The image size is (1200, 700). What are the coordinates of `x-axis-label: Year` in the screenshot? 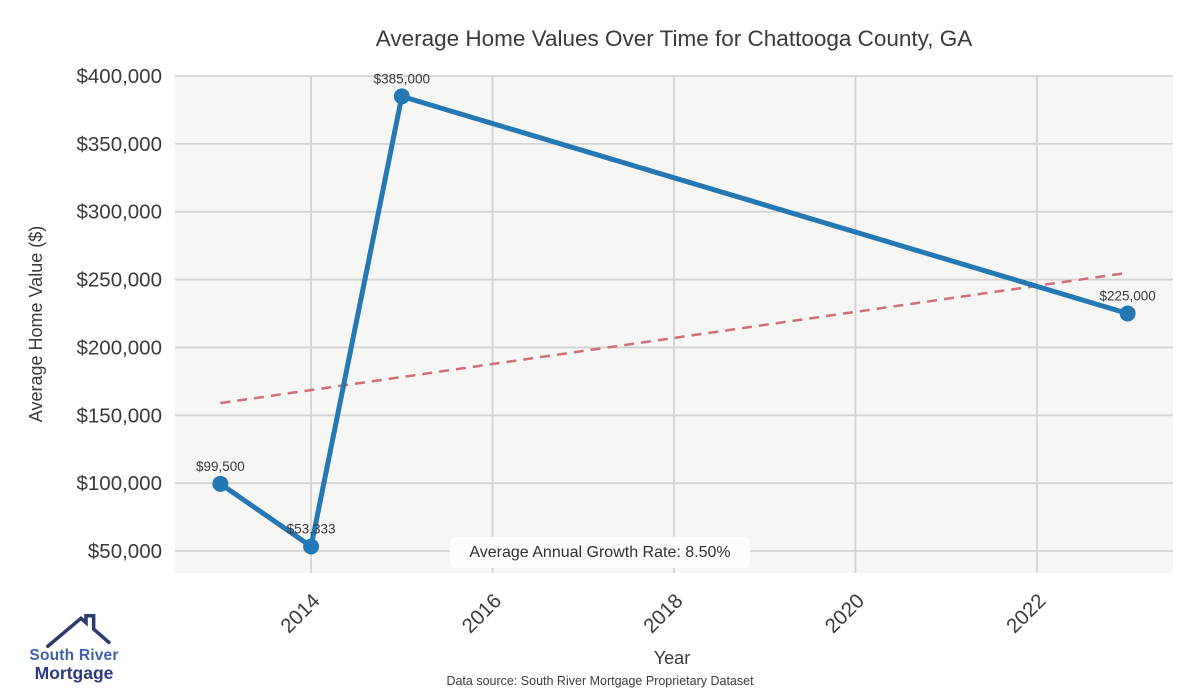 It's located at (672, 658).